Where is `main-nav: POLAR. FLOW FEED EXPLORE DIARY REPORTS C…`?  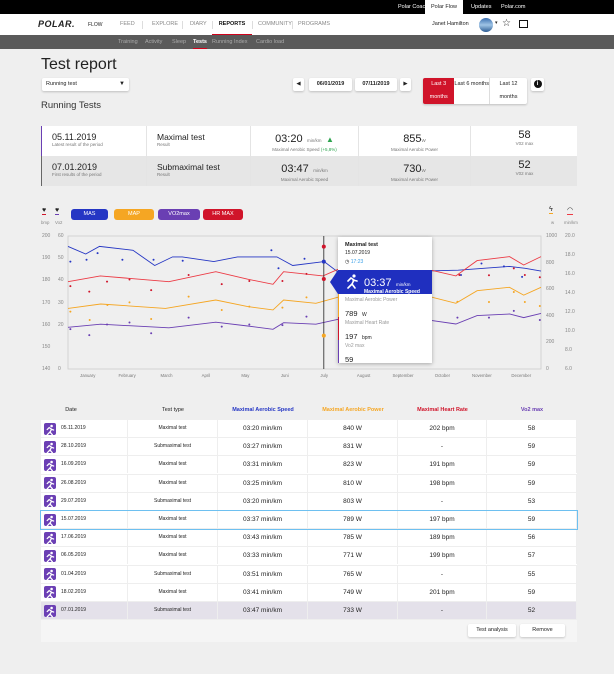
main-nav: POLAR. FLOW FEED EXPLORE DIARY REPORTS C… is located at coordinates (307, 24).